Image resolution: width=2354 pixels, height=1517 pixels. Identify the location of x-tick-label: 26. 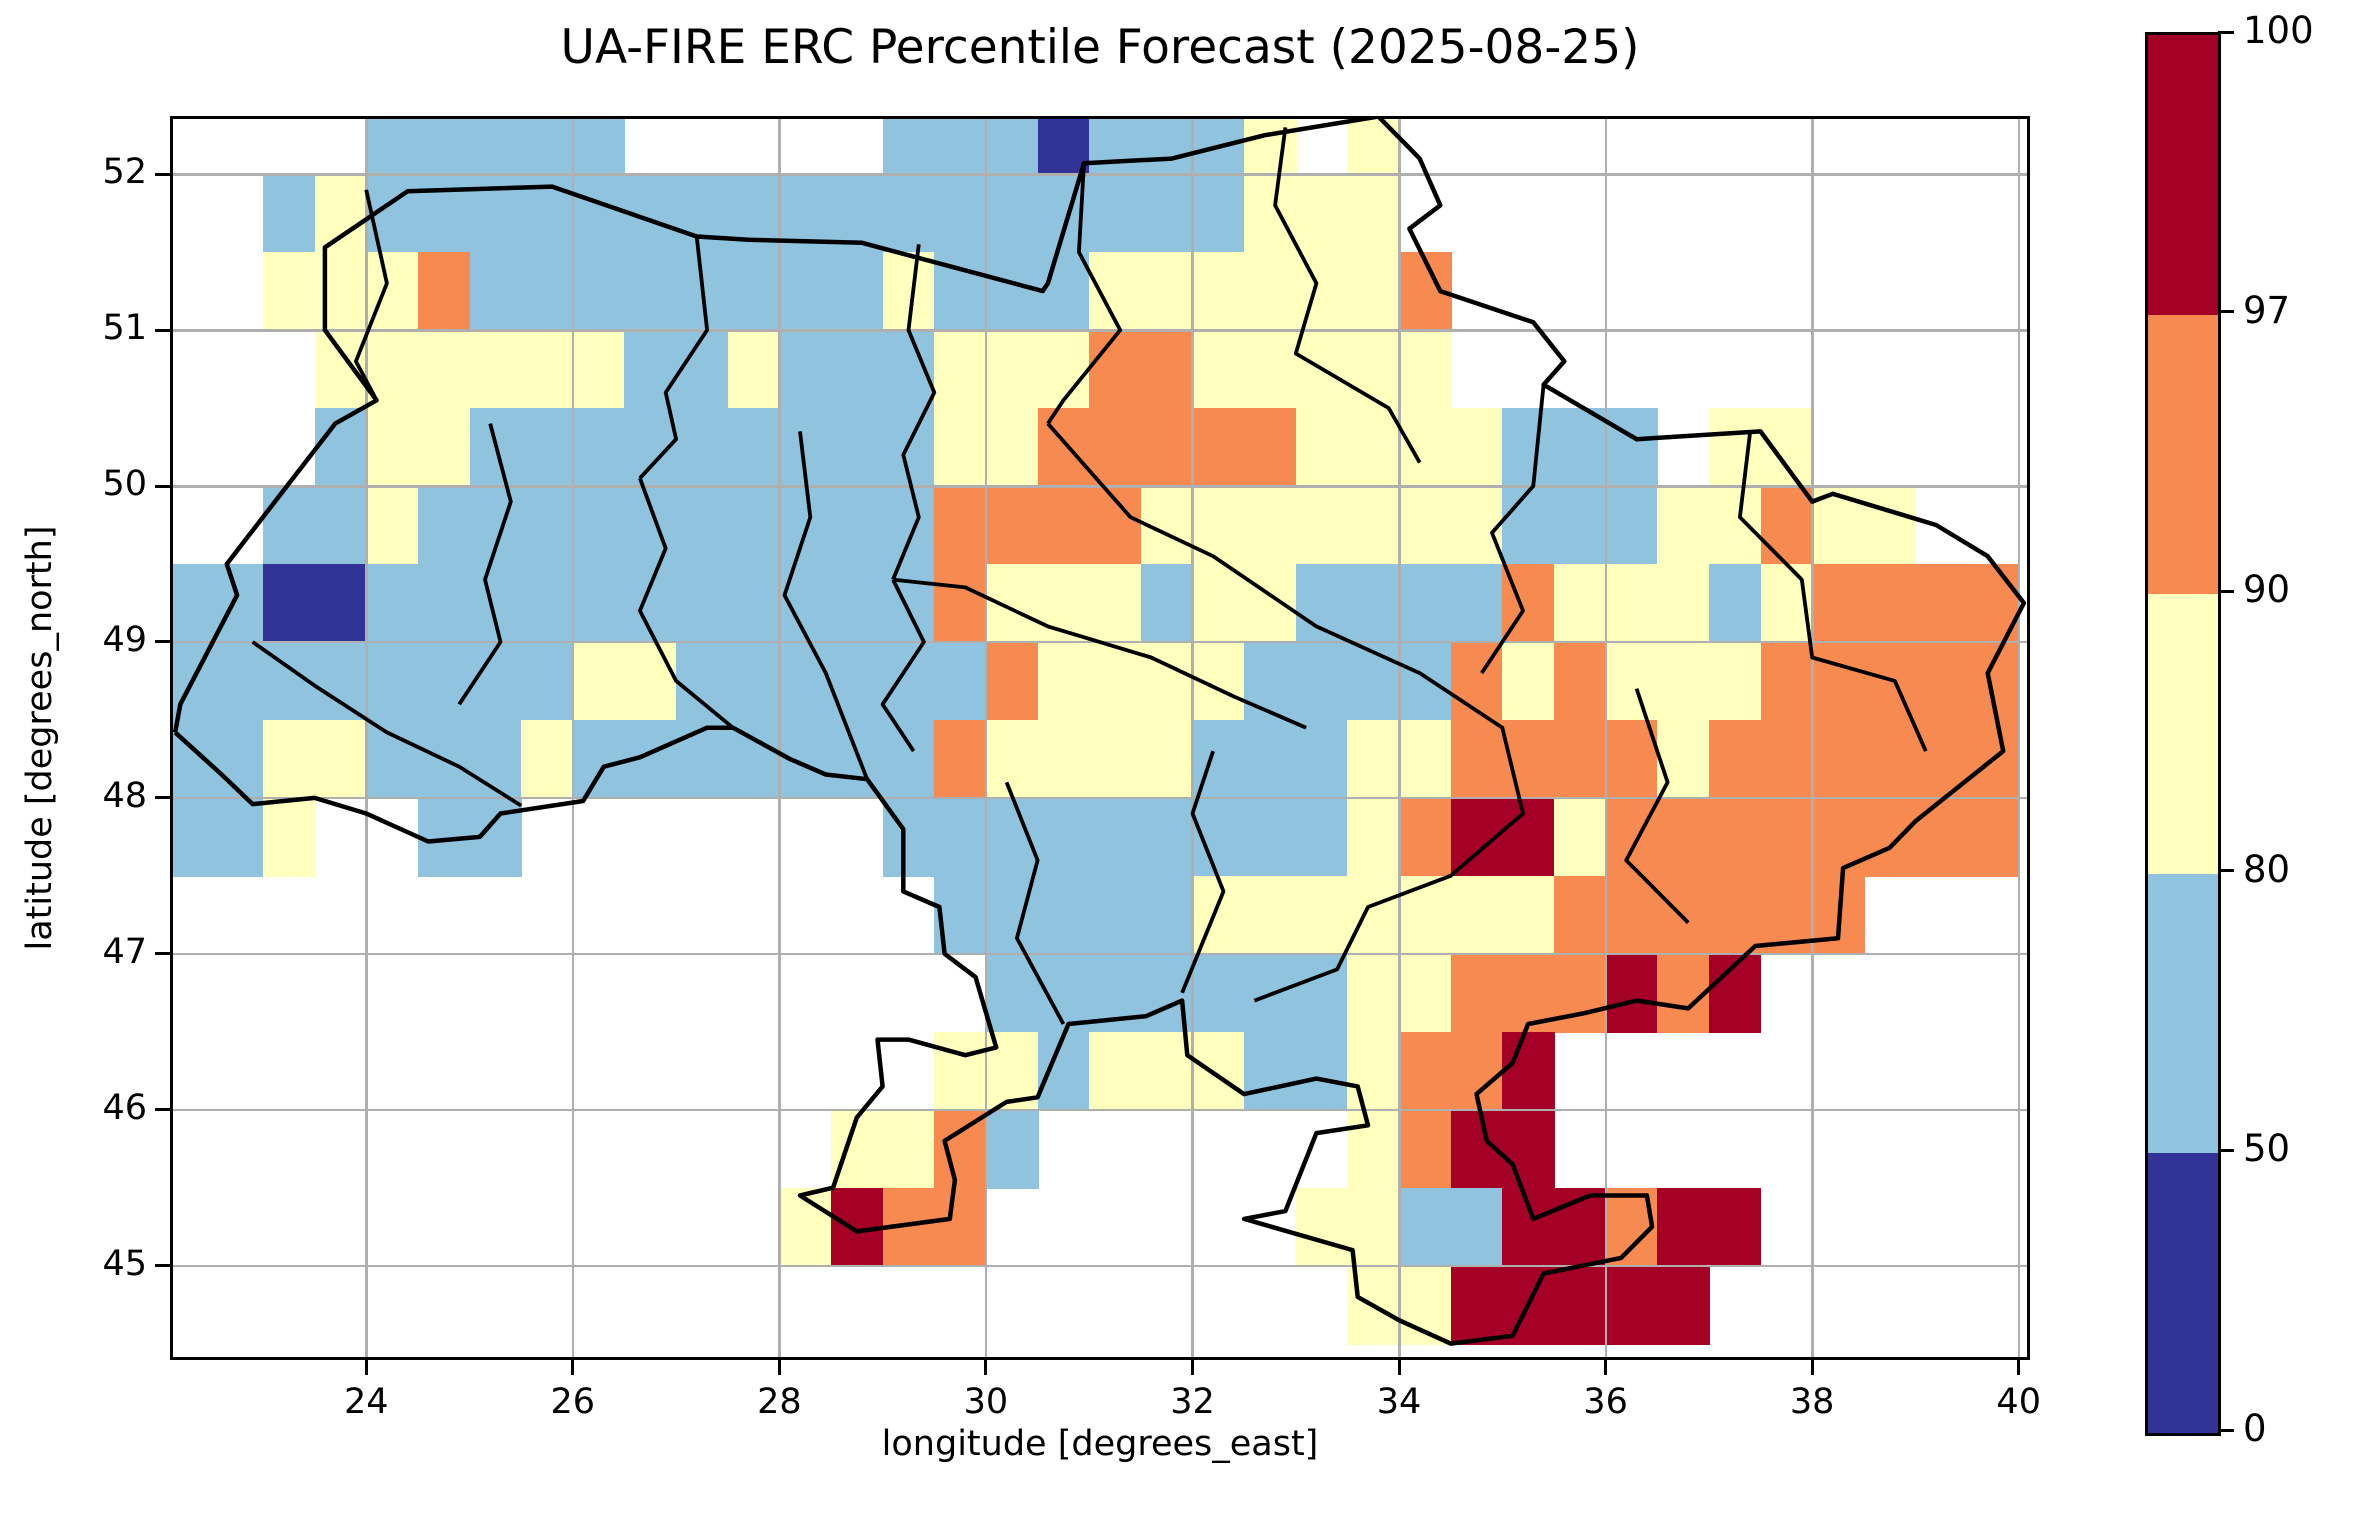
(573, 1402).